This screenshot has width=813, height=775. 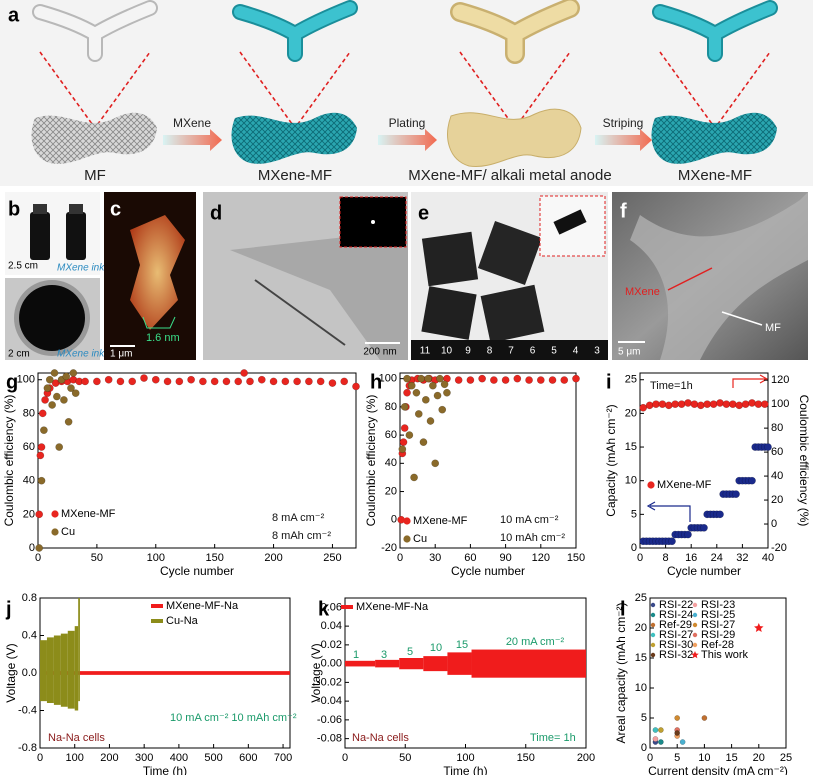 I want to click on y2-axis-title: Coulombic efficiency (%), so click(x=804, y=461).